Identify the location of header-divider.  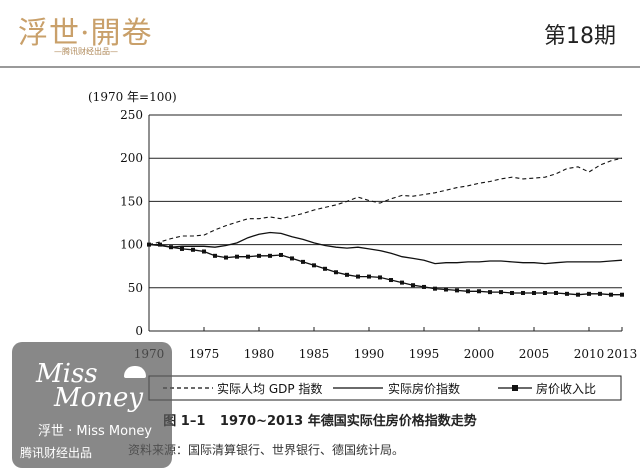
(320, 67).